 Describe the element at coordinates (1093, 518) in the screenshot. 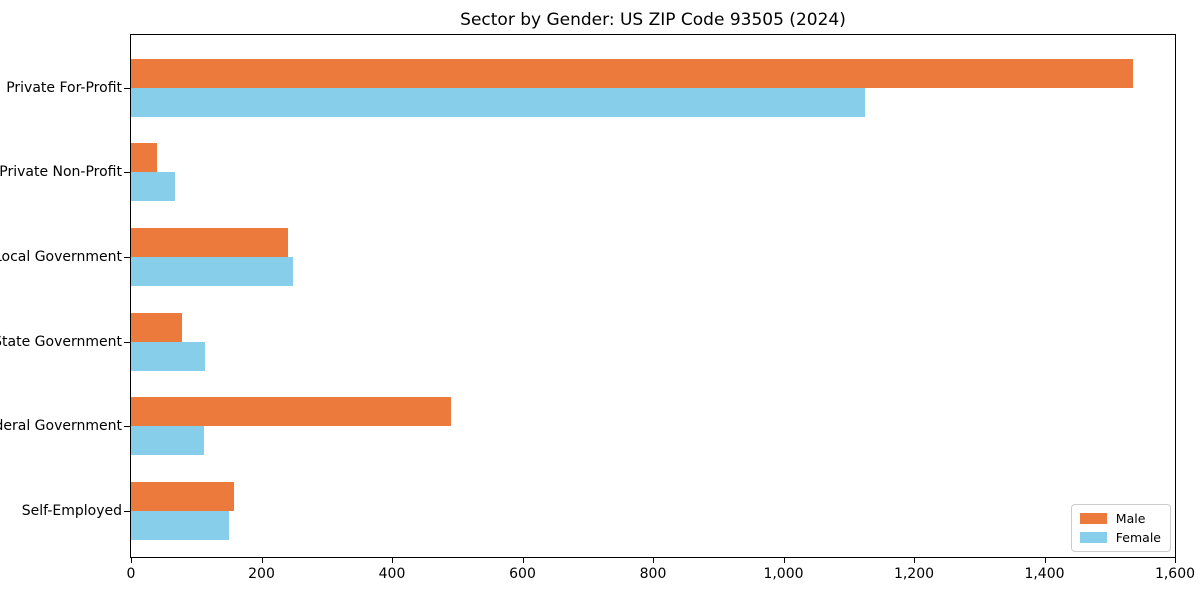

I see `male-swatch-icon` at that location.